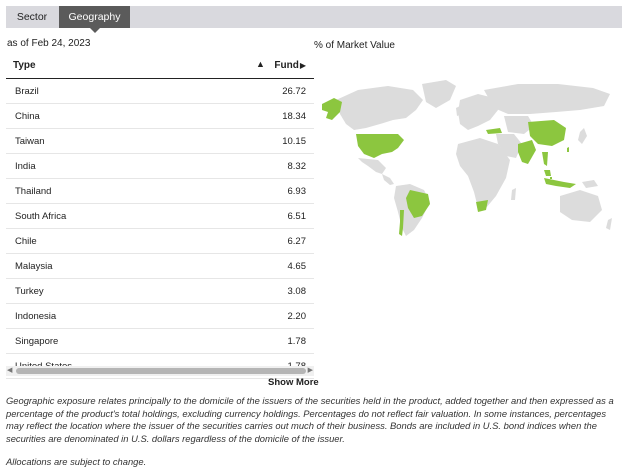 The width and height of the screenshot is (640, 475). What do you see at coordinates (297, 241) in the screenshot?
I see `fund-percentage: 6.27` at bounding box center [297, 241].